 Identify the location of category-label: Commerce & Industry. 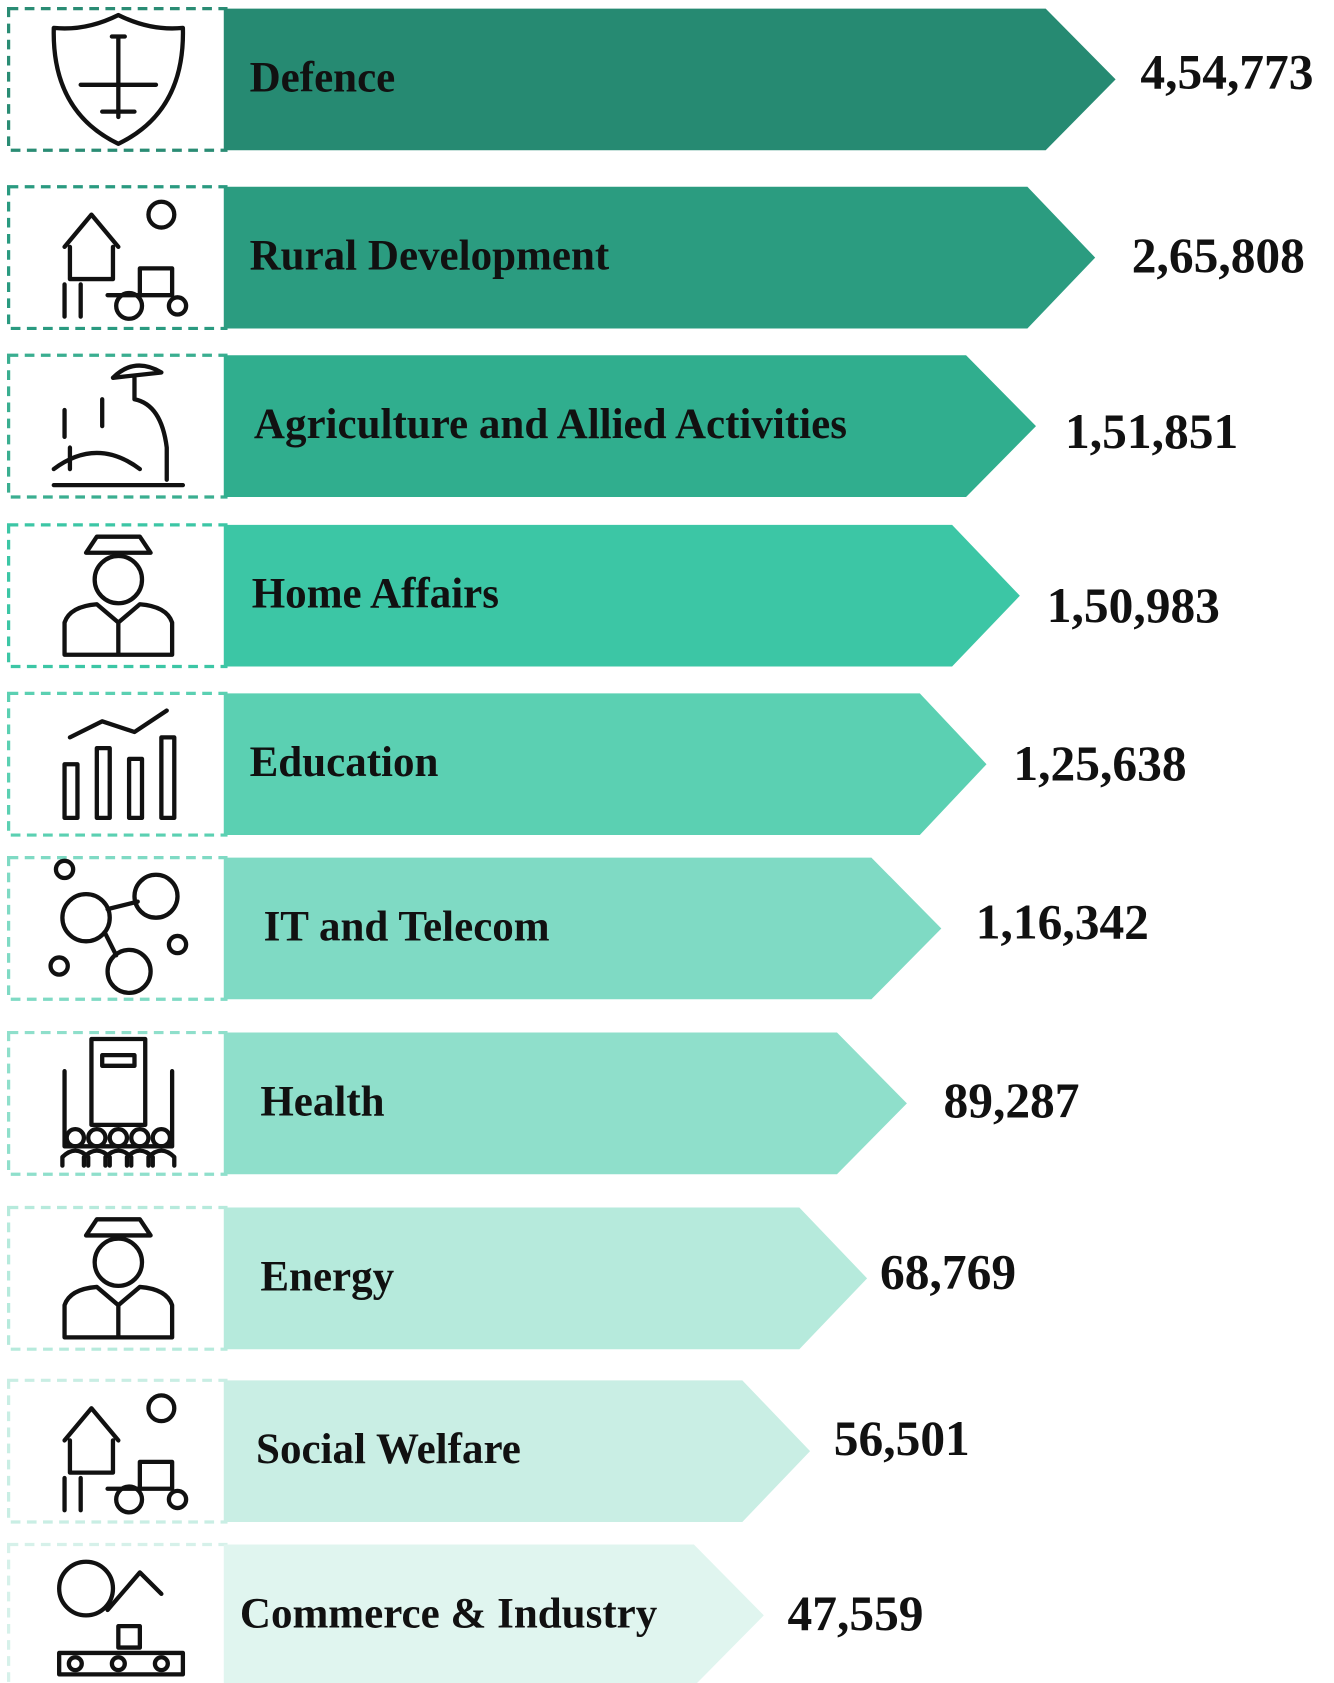
(449, 1613).